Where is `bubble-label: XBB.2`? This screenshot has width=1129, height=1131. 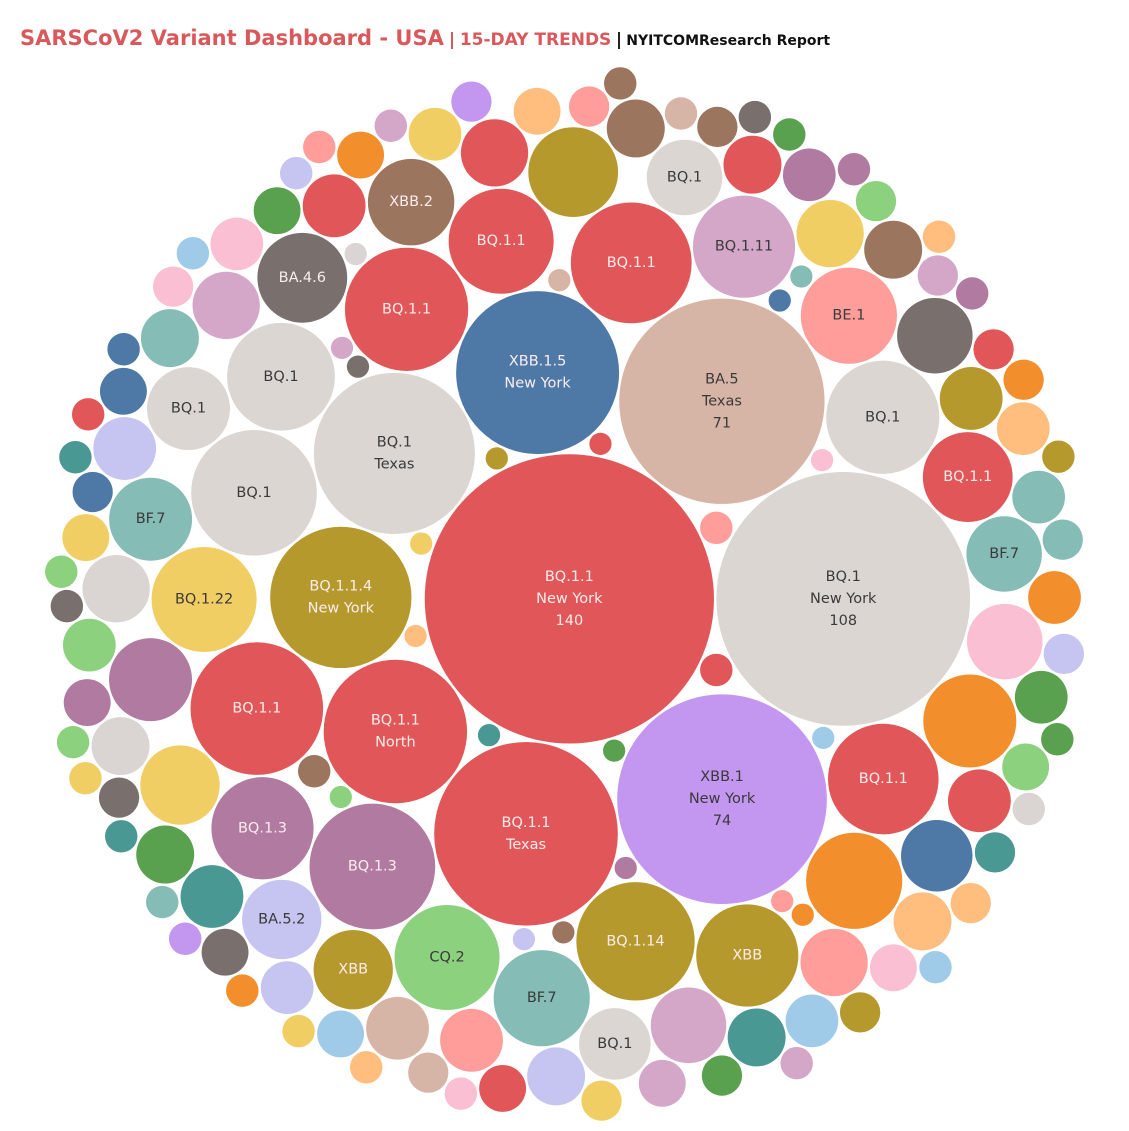 bubble-label: XBB.2 is located at coordinates (411, 202).